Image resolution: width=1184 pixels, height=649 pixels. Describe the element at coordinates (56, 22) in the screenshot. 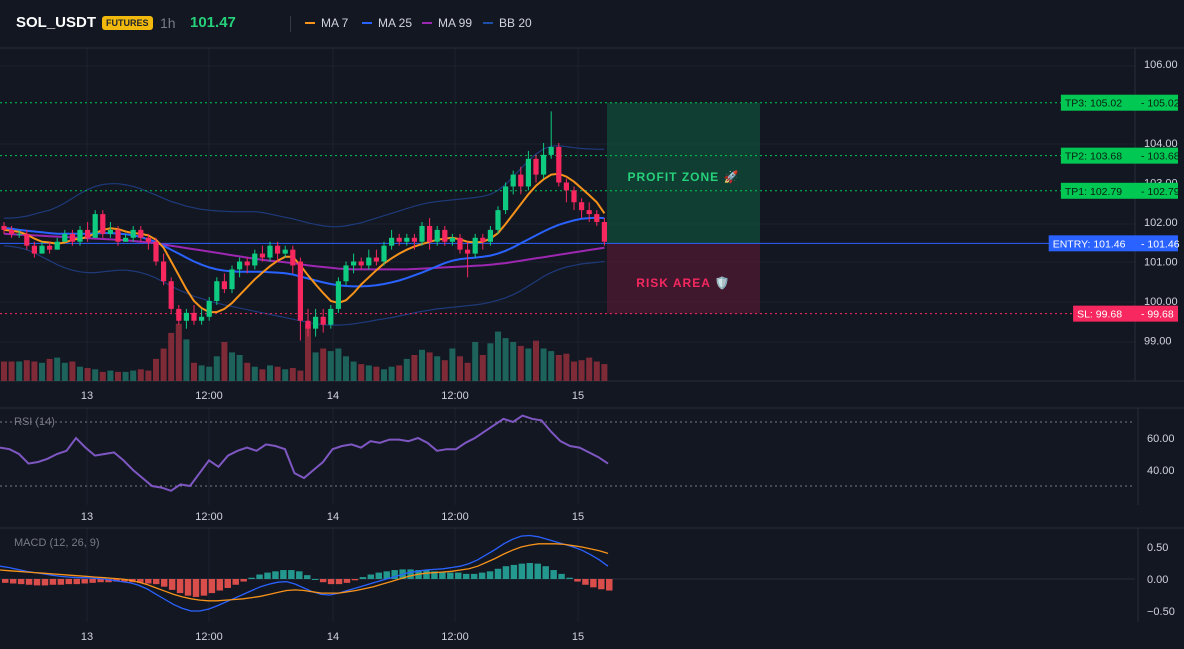

I see `symbol-name: SOL_USDT` at that location.